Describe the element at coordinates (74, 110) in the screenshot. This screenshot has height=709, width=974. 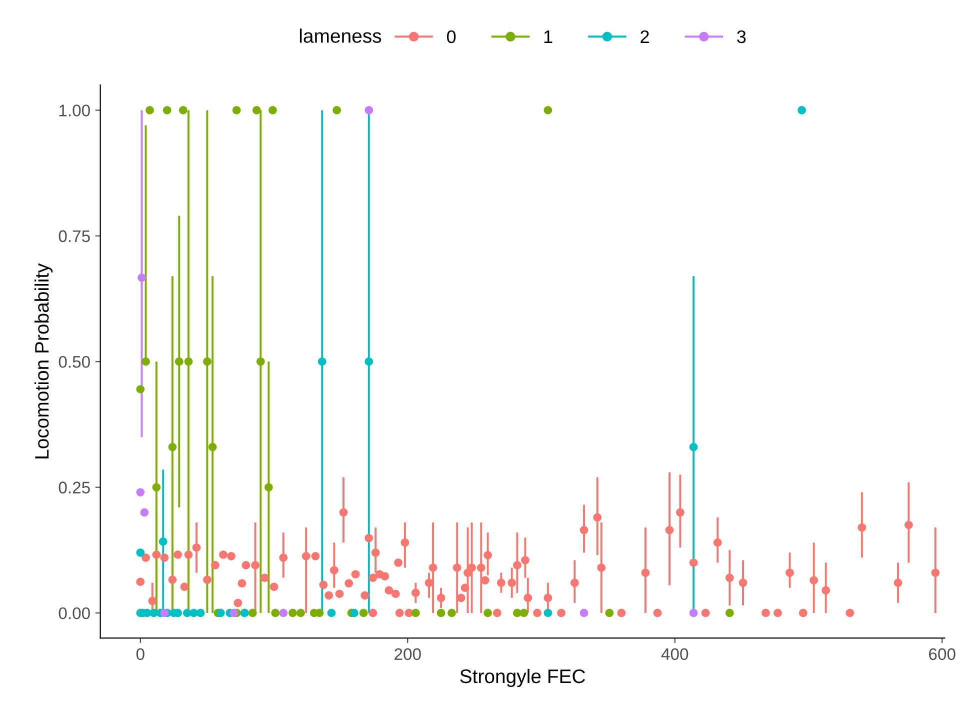
I see `y-tick-label: 1.00` at that location.